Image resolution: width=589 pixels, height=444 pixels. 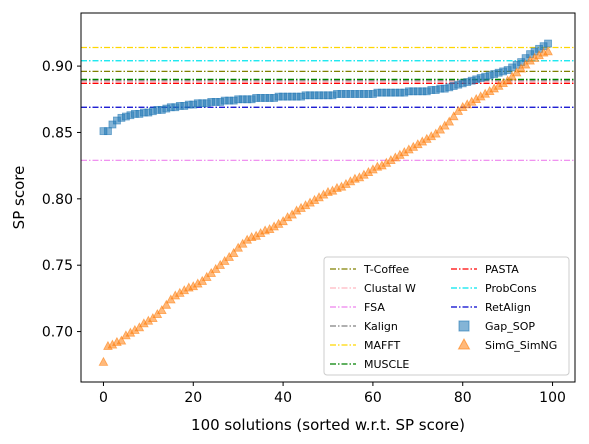 What do you see at coordinates (552, 398) in the screenshot?
I see `x-tick-label: 100` at bounding box center [552, 398].